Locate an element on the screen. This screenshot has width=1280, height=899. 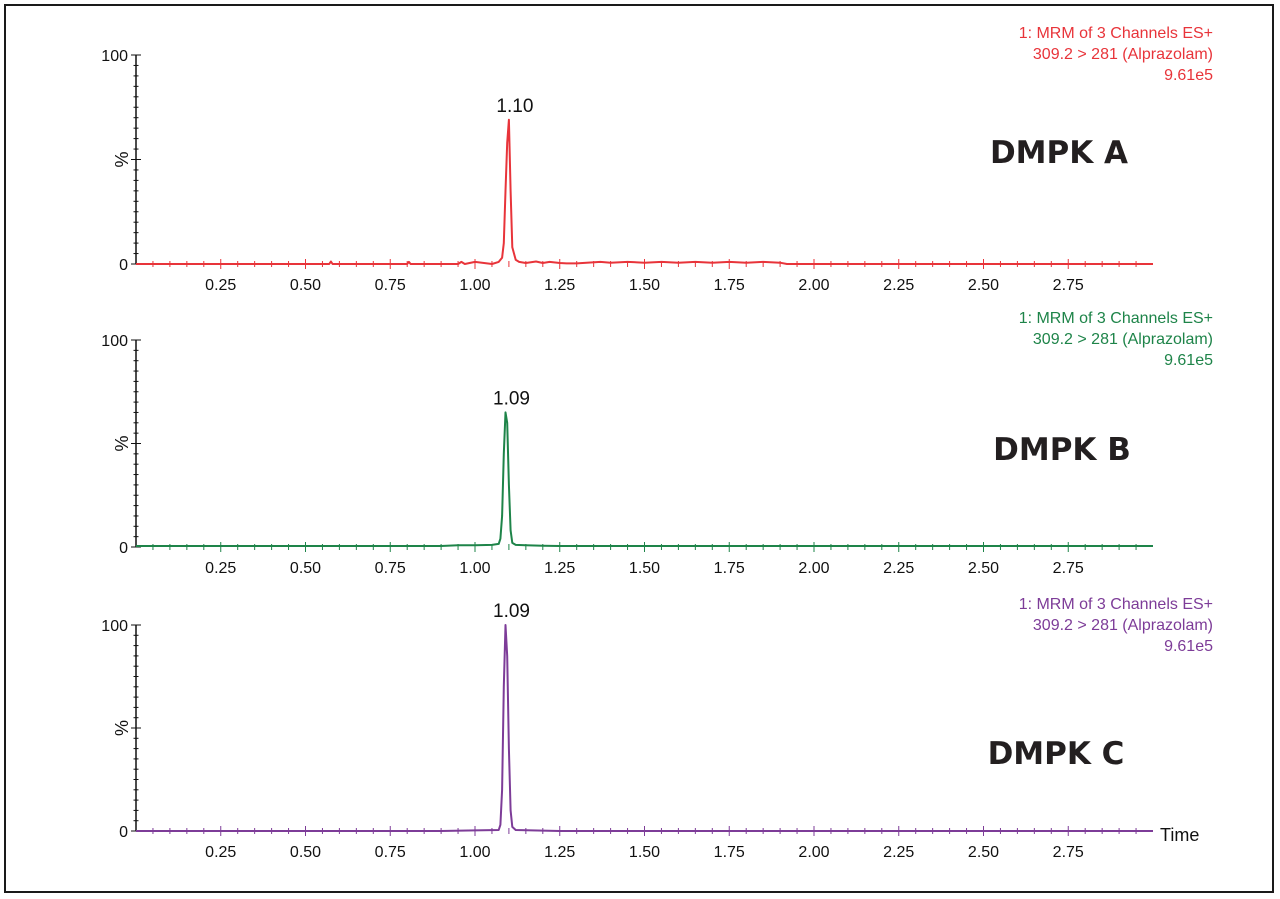
panel-title: DMPK C is located at coordinates (1056, 754).